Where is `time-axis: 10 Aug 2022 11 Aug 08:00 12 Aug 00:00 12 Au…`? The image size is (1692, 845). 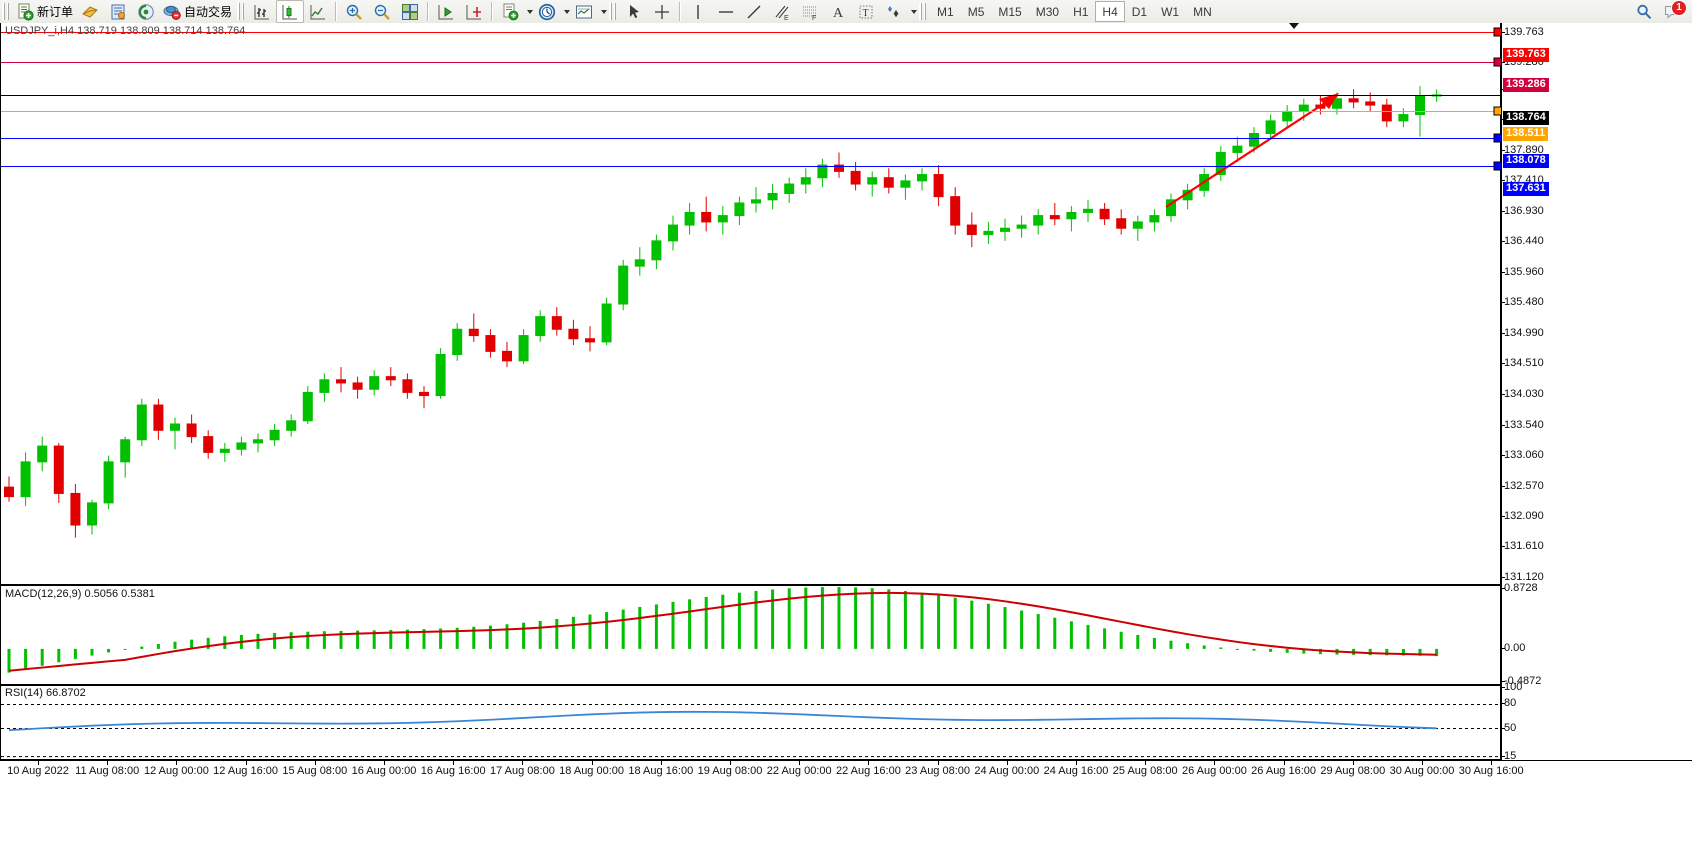 time-axis: 10 Aug 2022 11 Aug 08:00 12 Aug 00:00 12 Au… is located at coordinates (846, 802).